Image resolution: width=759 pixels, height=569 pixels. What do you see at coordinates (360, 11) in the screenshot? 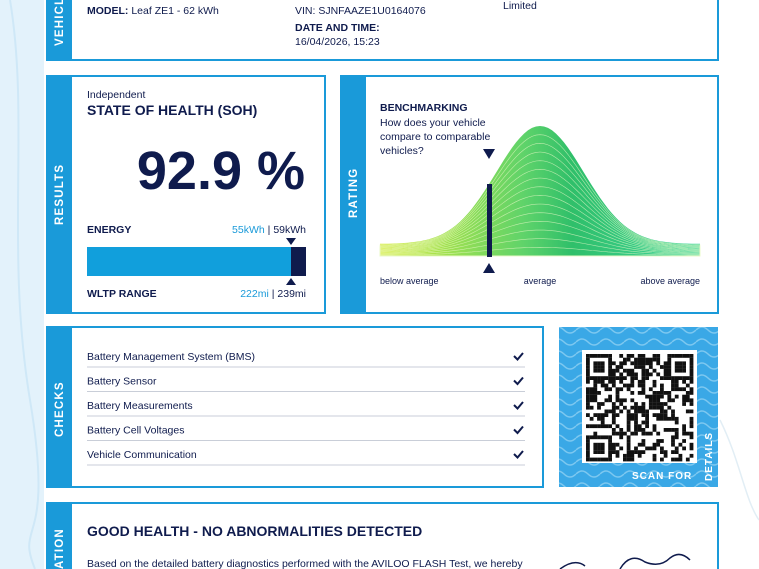
I see `vin-line: VIN: SJNFAAZE1U0164076` at bounding box center [360, 11].